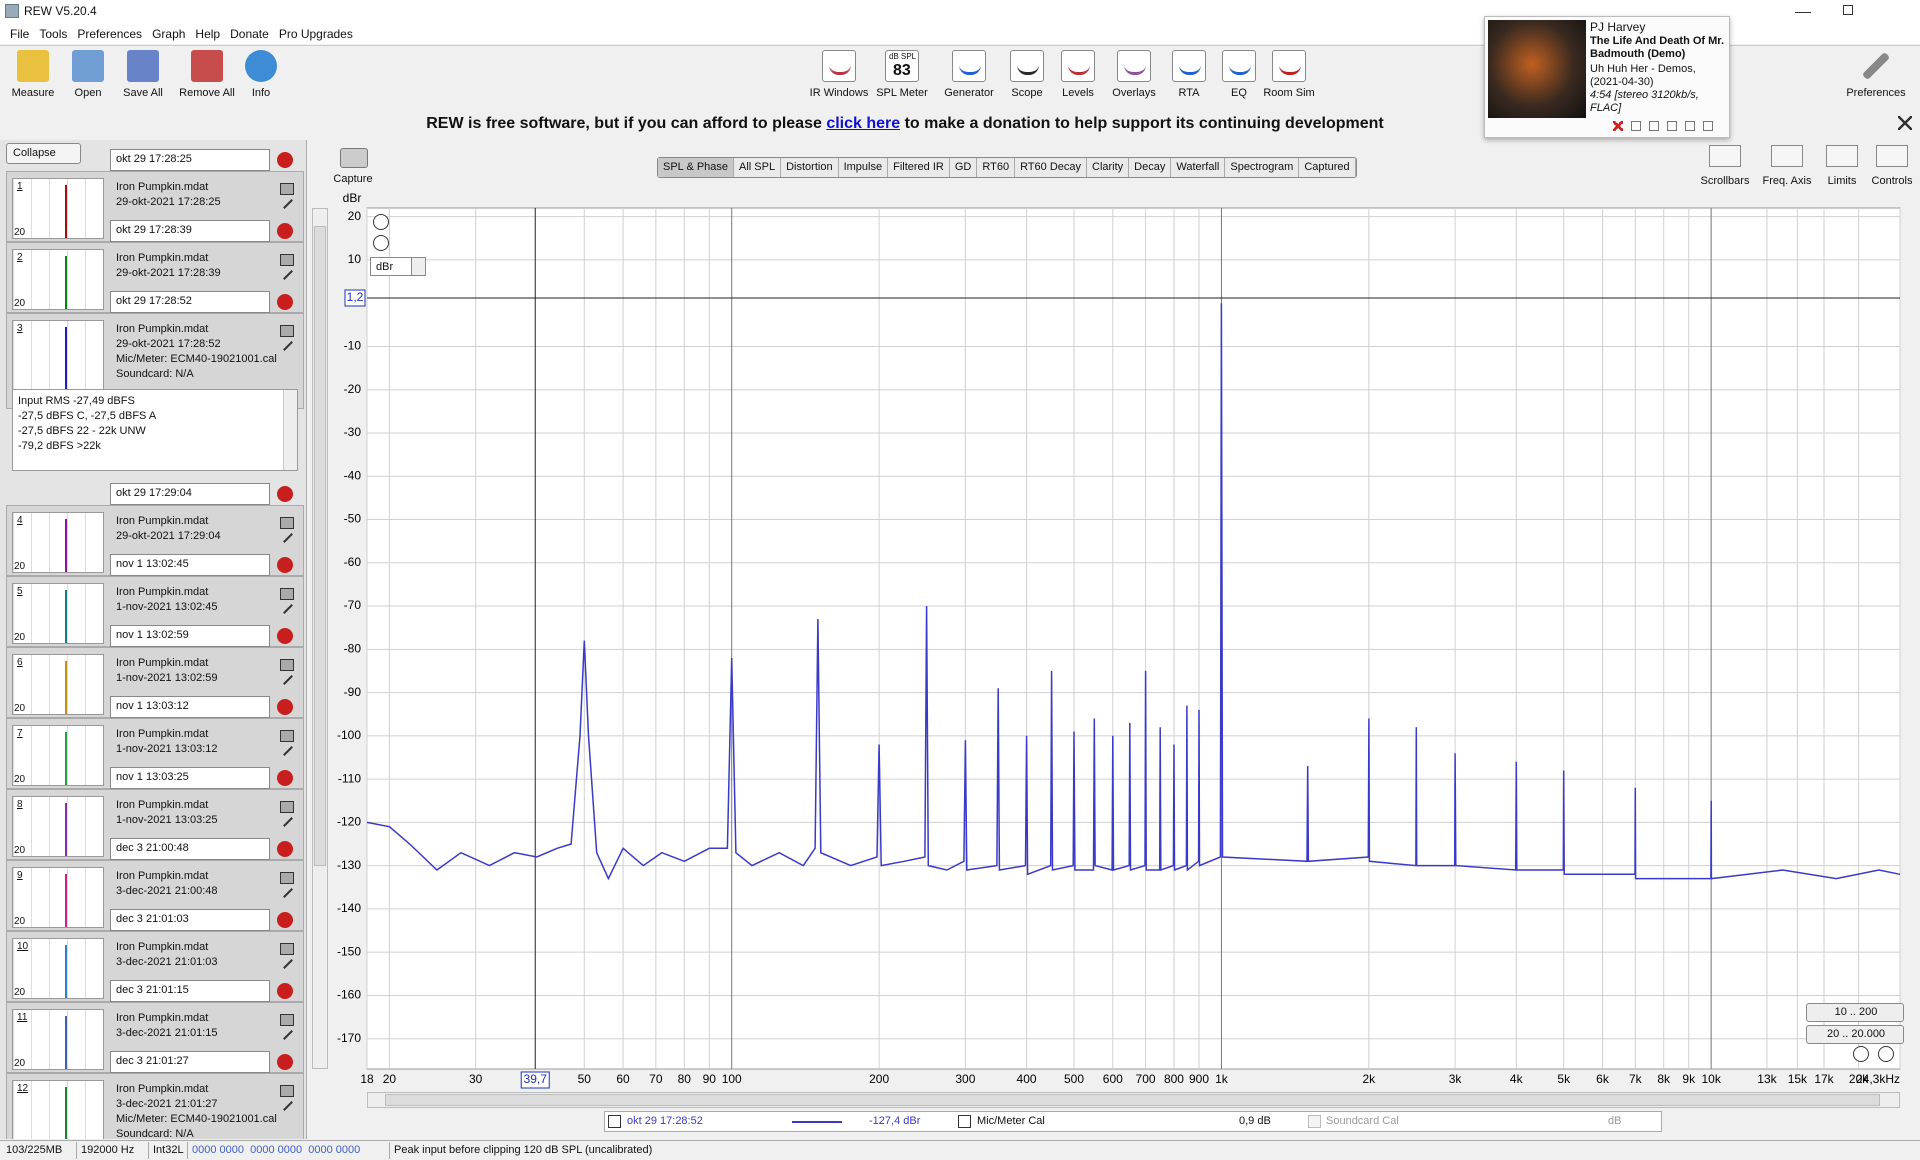  I want to click on player-stop, so click(1618, 126).